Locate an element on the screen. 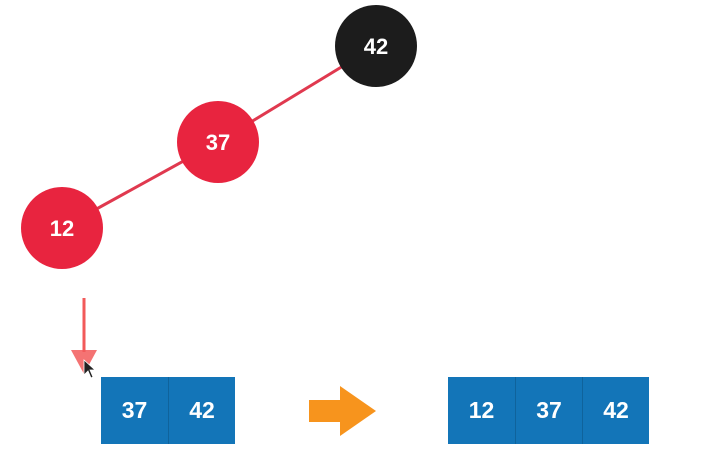  tree-node-12-label: 12 is located at coordinates (62, 228).